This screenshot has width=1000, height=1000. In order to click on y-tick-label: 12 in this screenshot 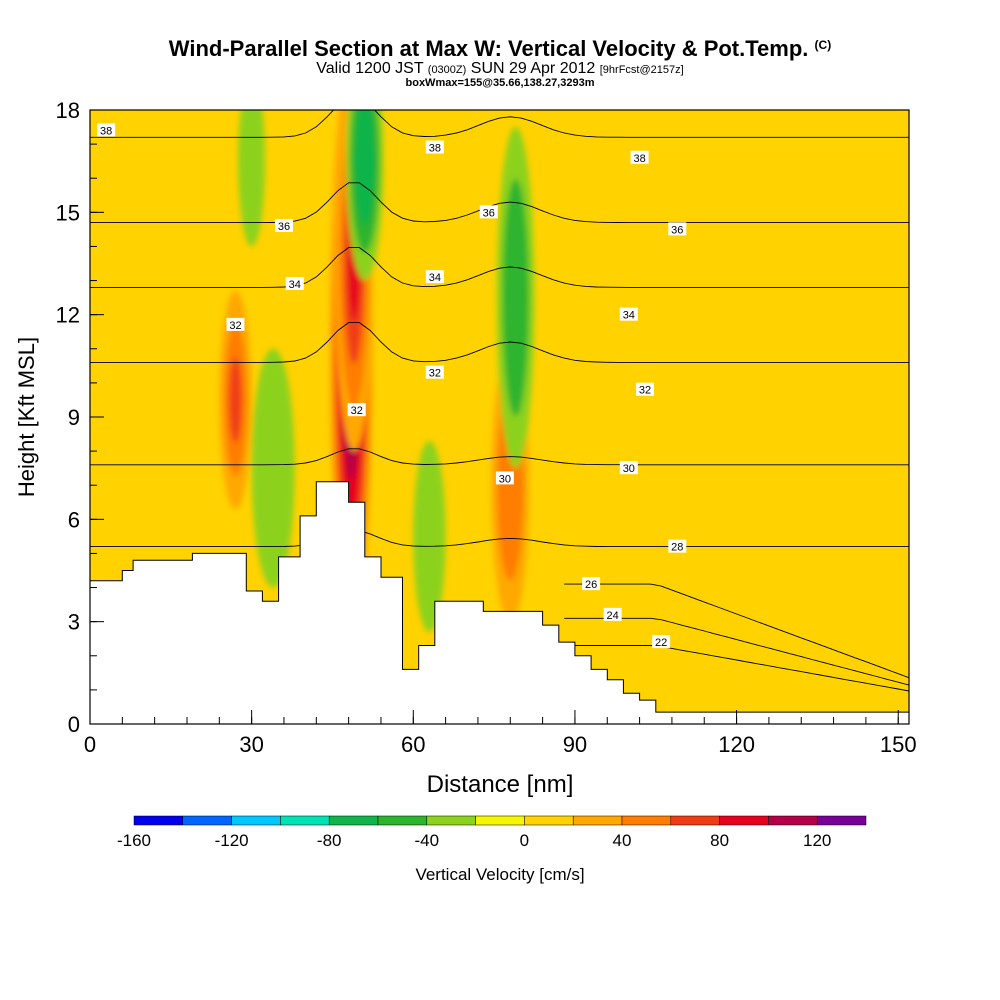, I will do `click(68, 315)`.